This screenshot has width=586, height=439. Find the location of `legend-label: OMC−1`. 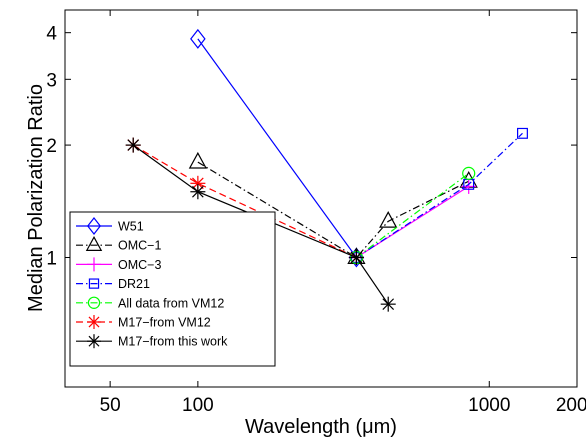

legend-label: OMC−1 is located at coordinates (139, 246).